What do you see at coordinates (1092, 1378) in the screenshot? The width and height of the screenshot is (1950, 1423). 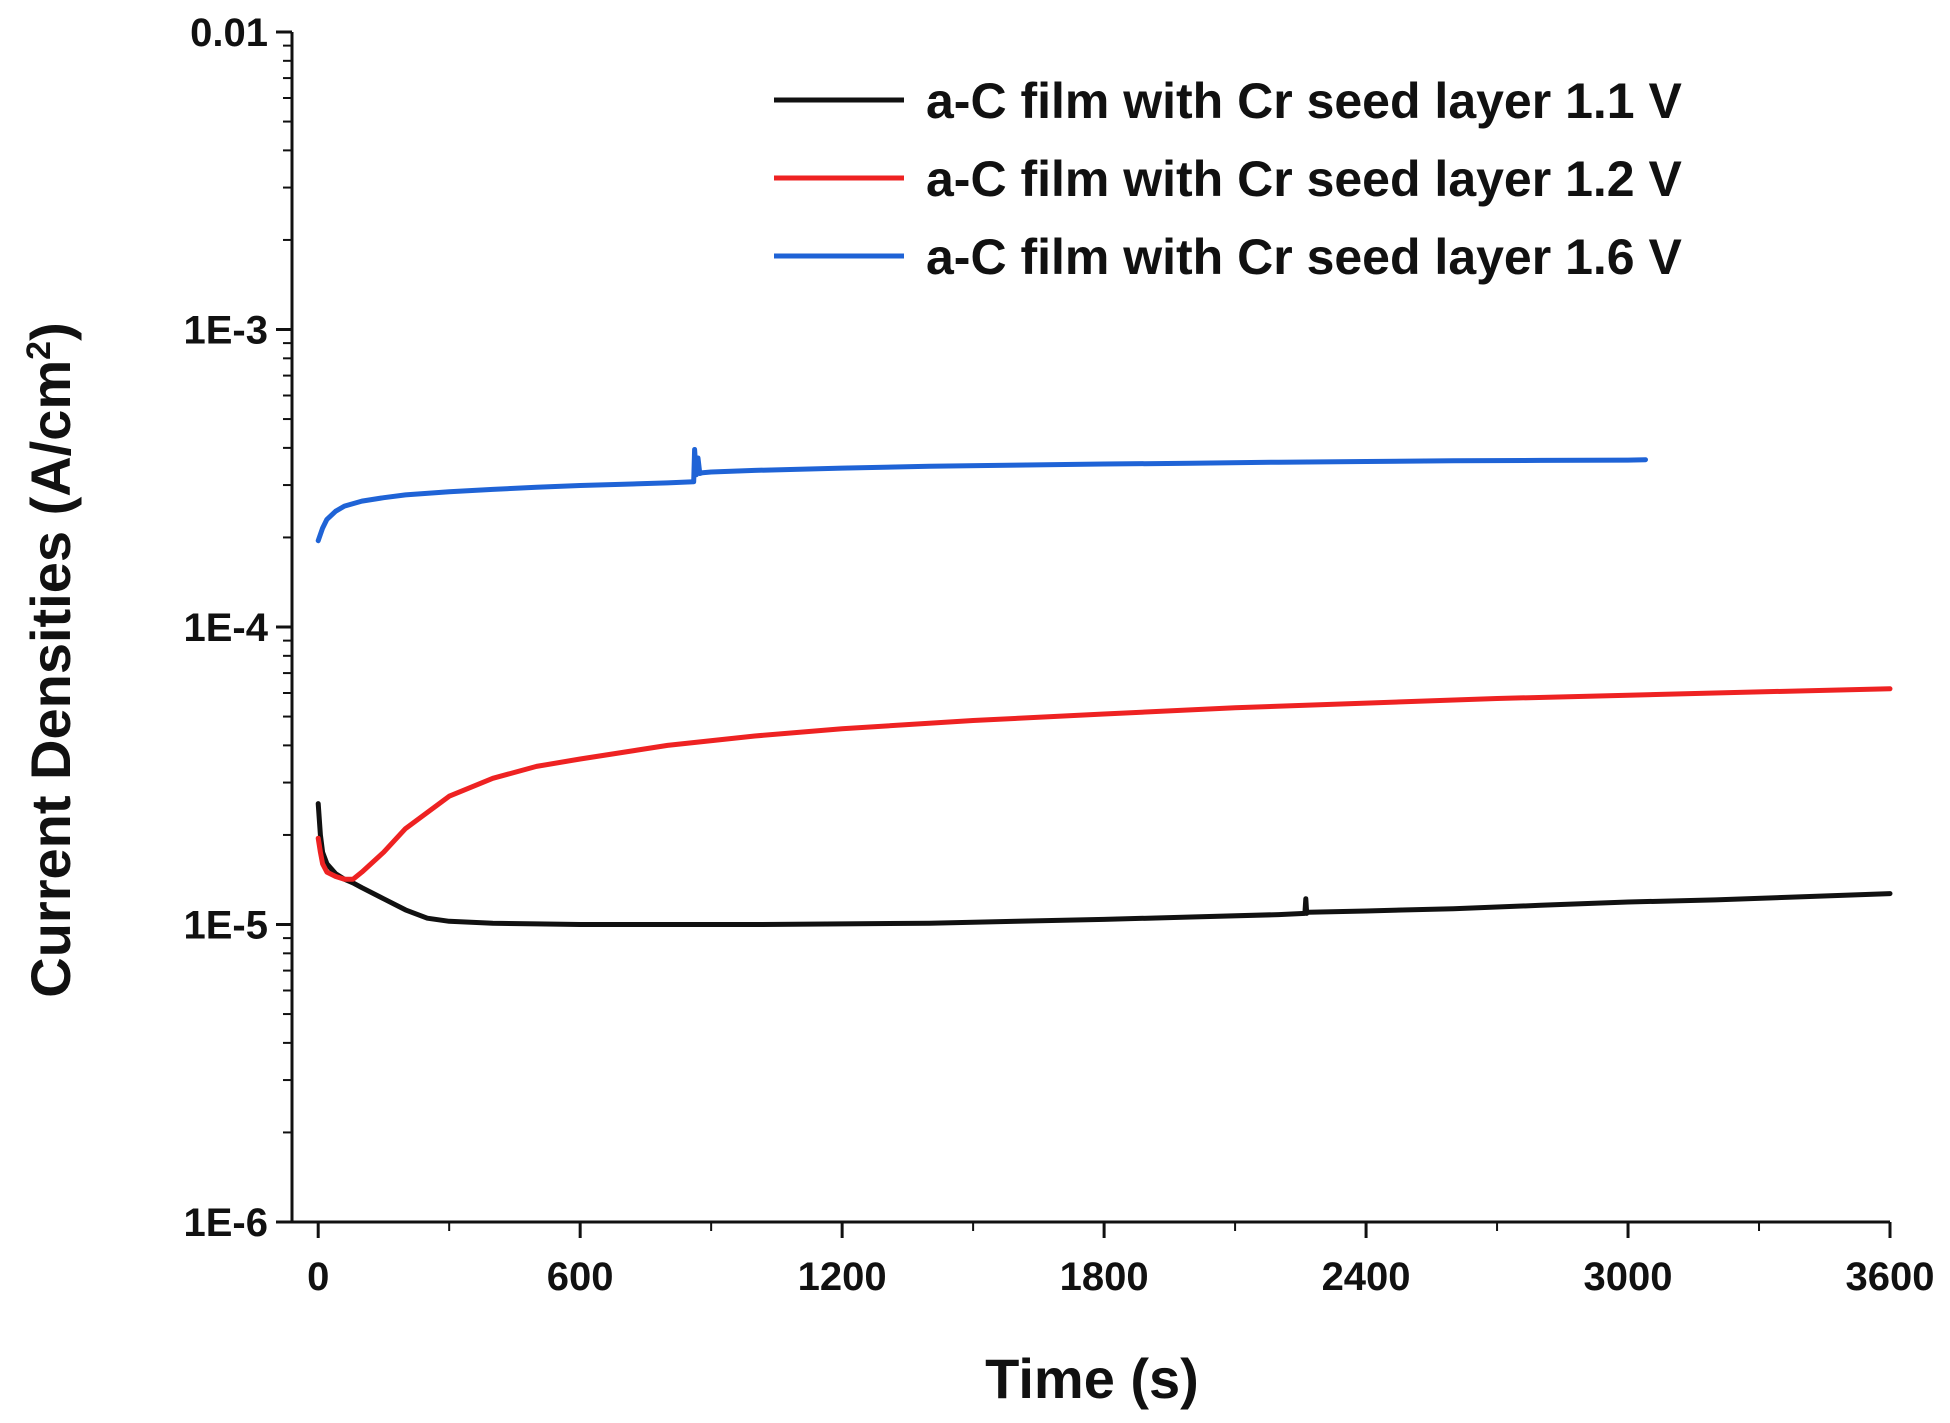 I see `x-axis-title: Time (s)` at bounding box center [1092, 1378].